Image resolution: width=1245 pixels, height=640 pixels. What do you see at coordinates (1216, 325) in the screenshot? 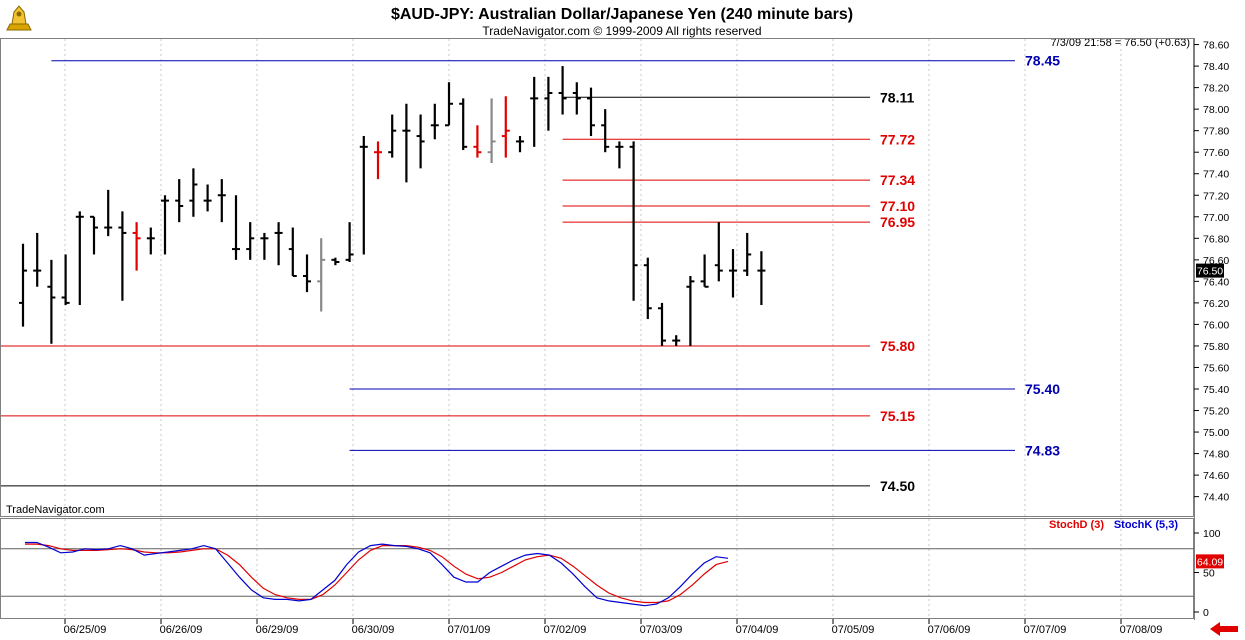
I see `price-tick-label: 76.00` at bounding box center [1216, 325].